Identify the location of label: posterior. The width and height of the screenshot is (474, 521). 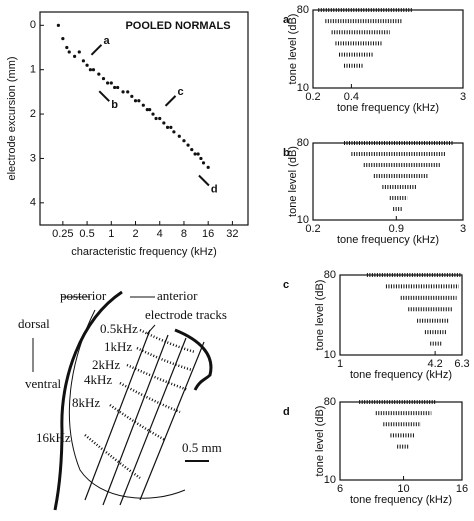
(83, 295).